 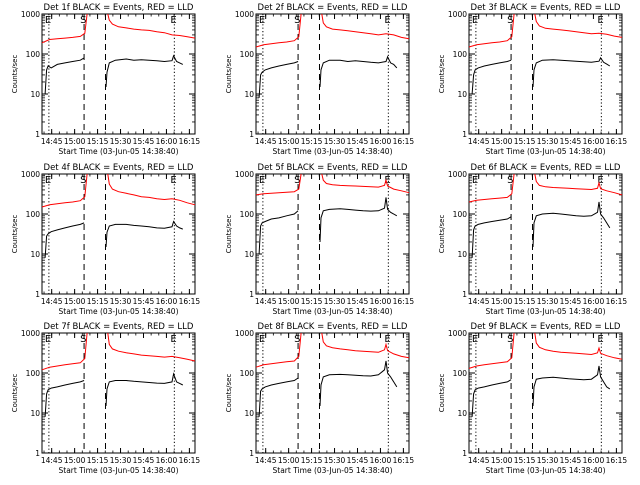 What do you see at coordinates (119, 327) in the screenshot?
I see `panel-title: Det 7f BLACK = Events, RED = LLD` at bounding box center [119, 327].